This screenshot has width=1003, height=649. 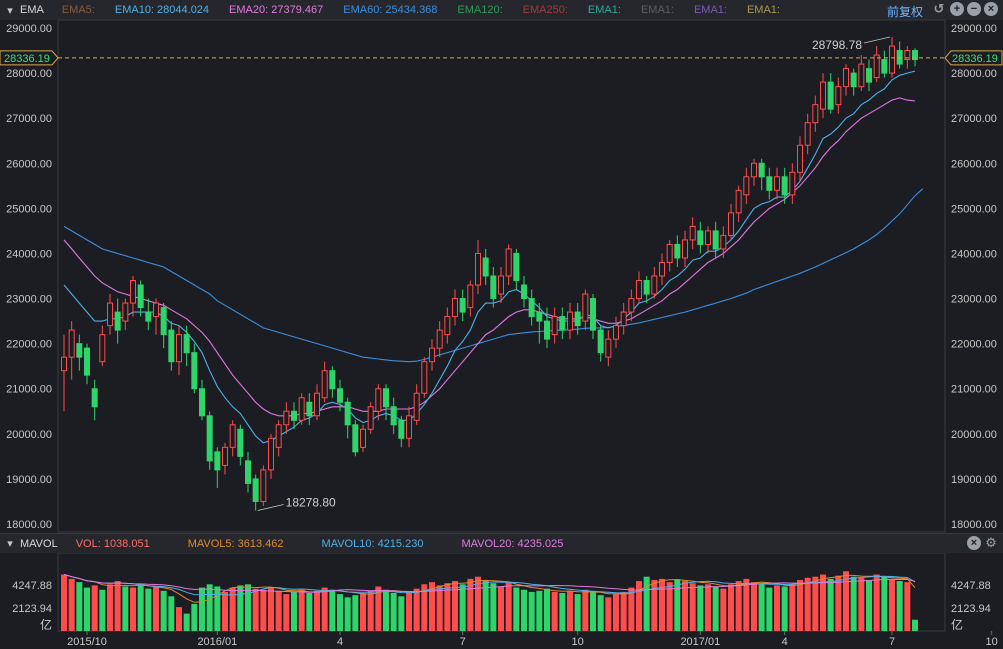 What do you see at coordinates (29, 300) in the screenshot?
I see `price-tick-left: 23000.00` at bounding box center [29, 300].